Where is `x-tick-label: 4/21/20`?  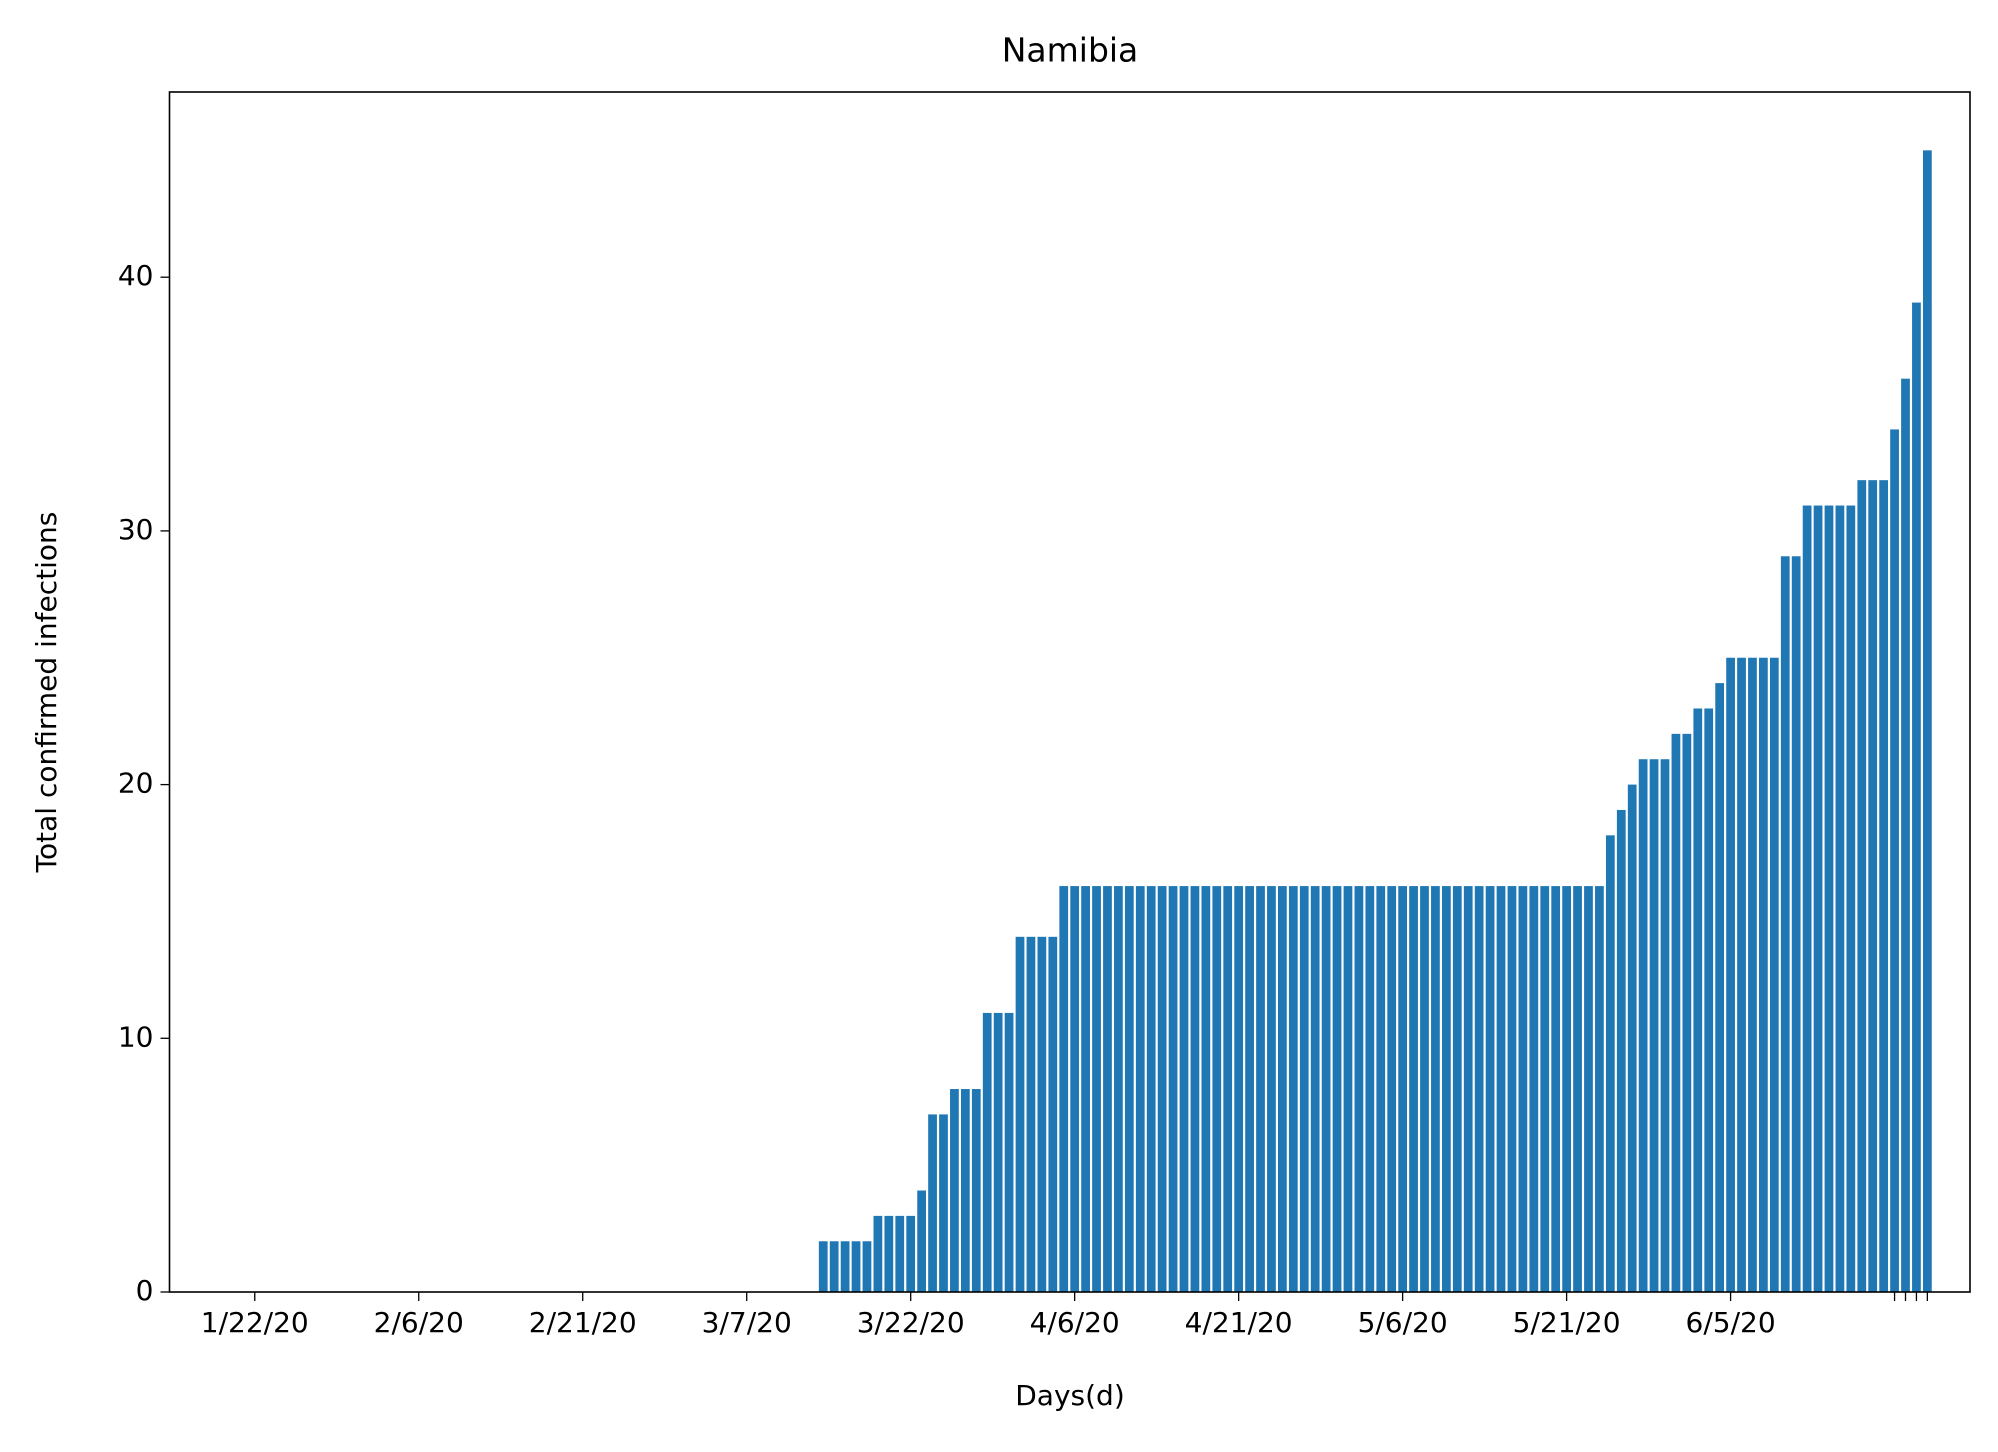 x-tick-label: 4/21/20 is located at coordinates (1239, 1322).